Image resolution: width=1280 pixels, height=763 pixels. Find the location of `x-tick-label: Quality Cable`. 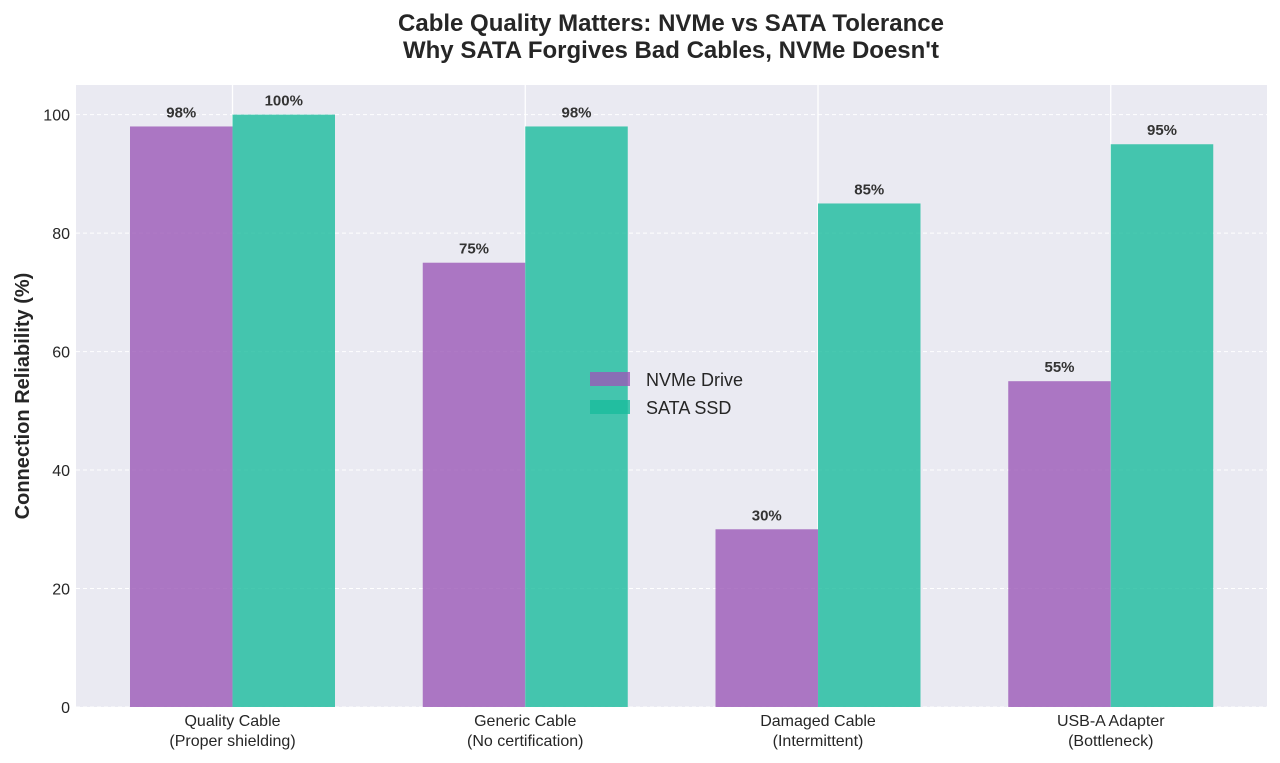

x-tick-label: Quality Cable is located at coordinates (232, 721).